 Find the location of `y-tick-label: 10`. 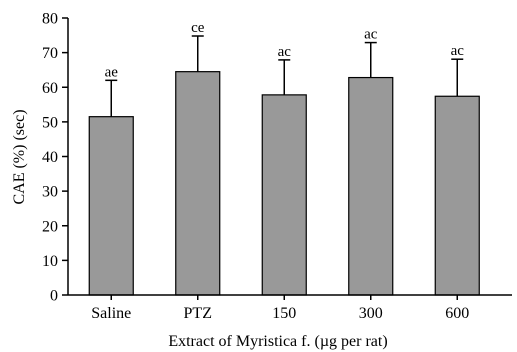

y-tick-label: 10 is located at coordinates (50, 261).